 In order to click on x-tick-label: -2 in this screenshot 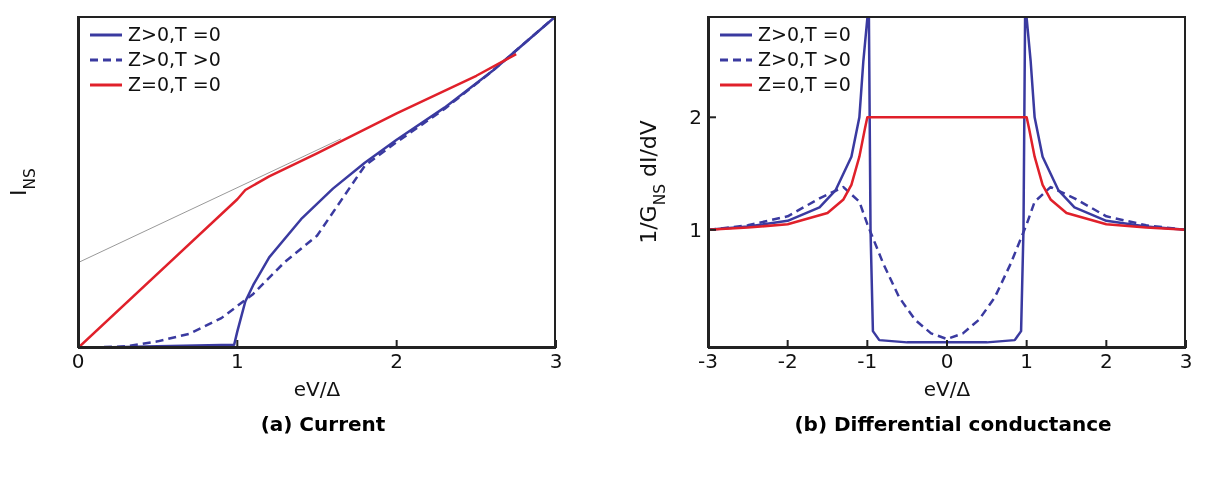, I will do `click(787, 361)`.